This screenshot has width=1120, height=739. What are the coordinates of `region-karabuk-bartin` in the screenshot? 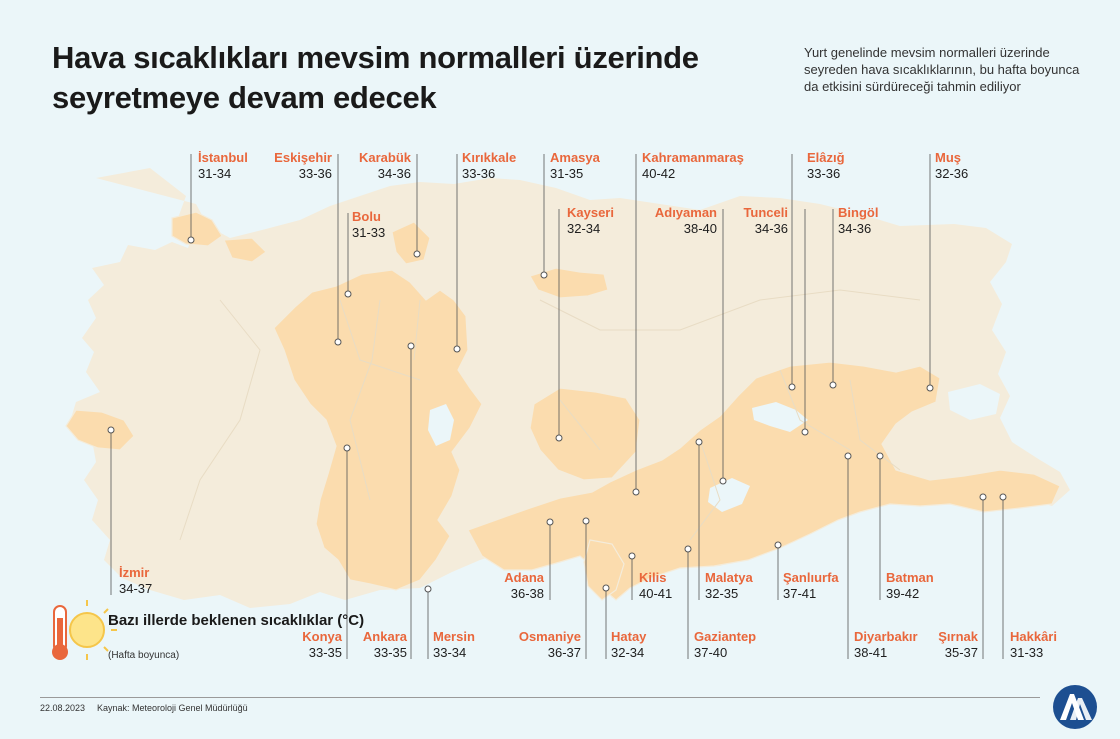 It's located at (411, 243).